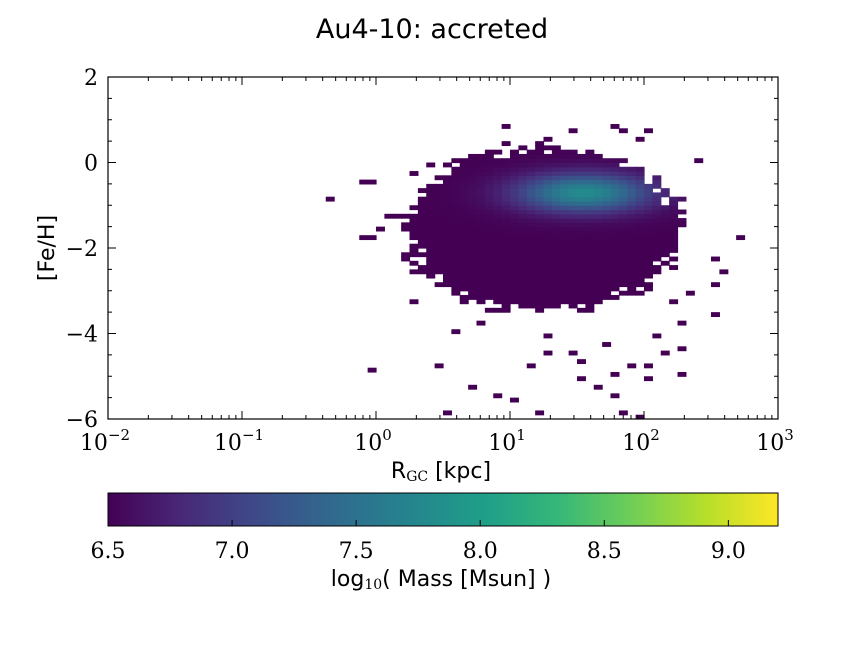  What do you see at coordinates (373, 441) in the screenshot?
I see `x-tick-label: 100` at bounding box center [373, 441].